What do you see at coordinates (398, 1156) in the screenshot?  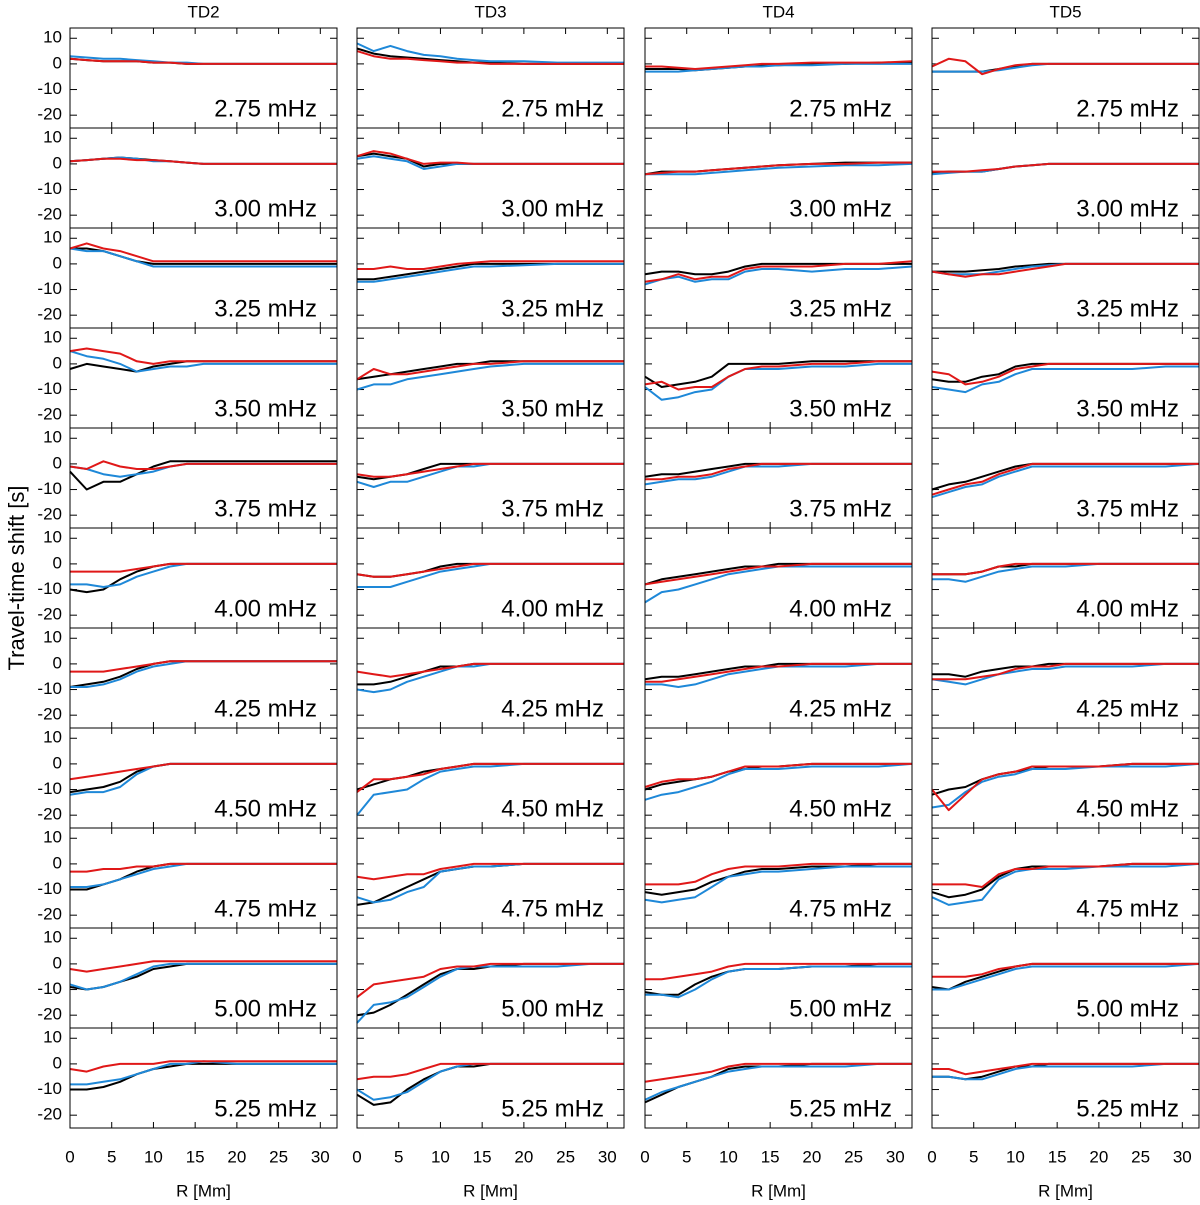 I see `x-tick-label: 5` at bounding box center [398, 1156].